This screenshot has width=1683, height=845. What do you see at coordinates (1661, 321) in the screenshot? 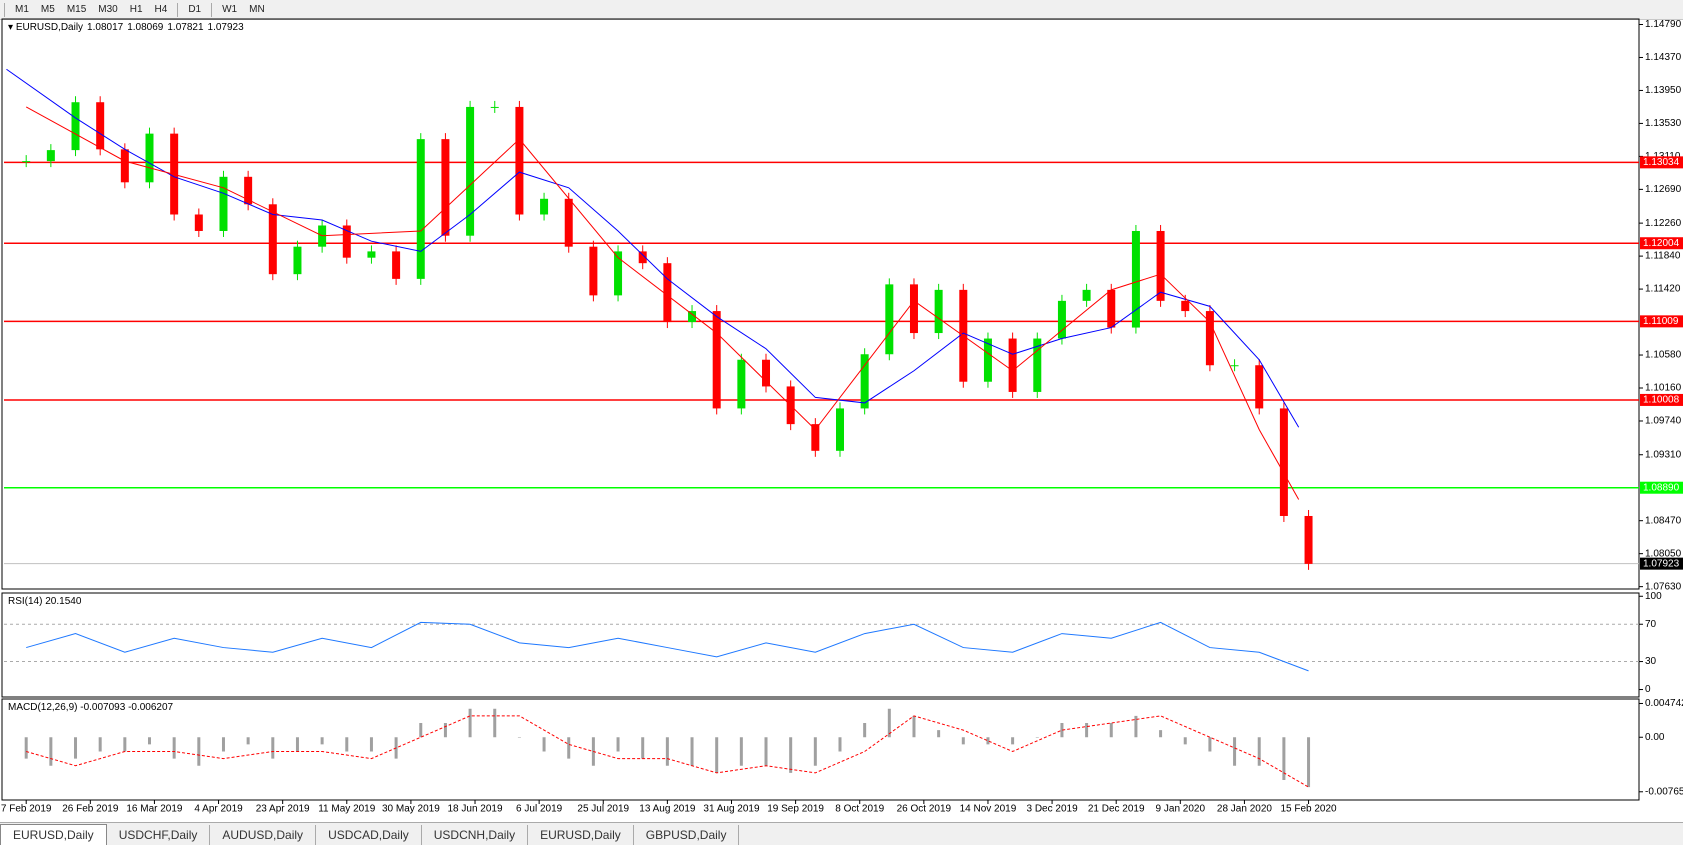
I see `level-label: 1.11009` at bounding box center [1661, 321].